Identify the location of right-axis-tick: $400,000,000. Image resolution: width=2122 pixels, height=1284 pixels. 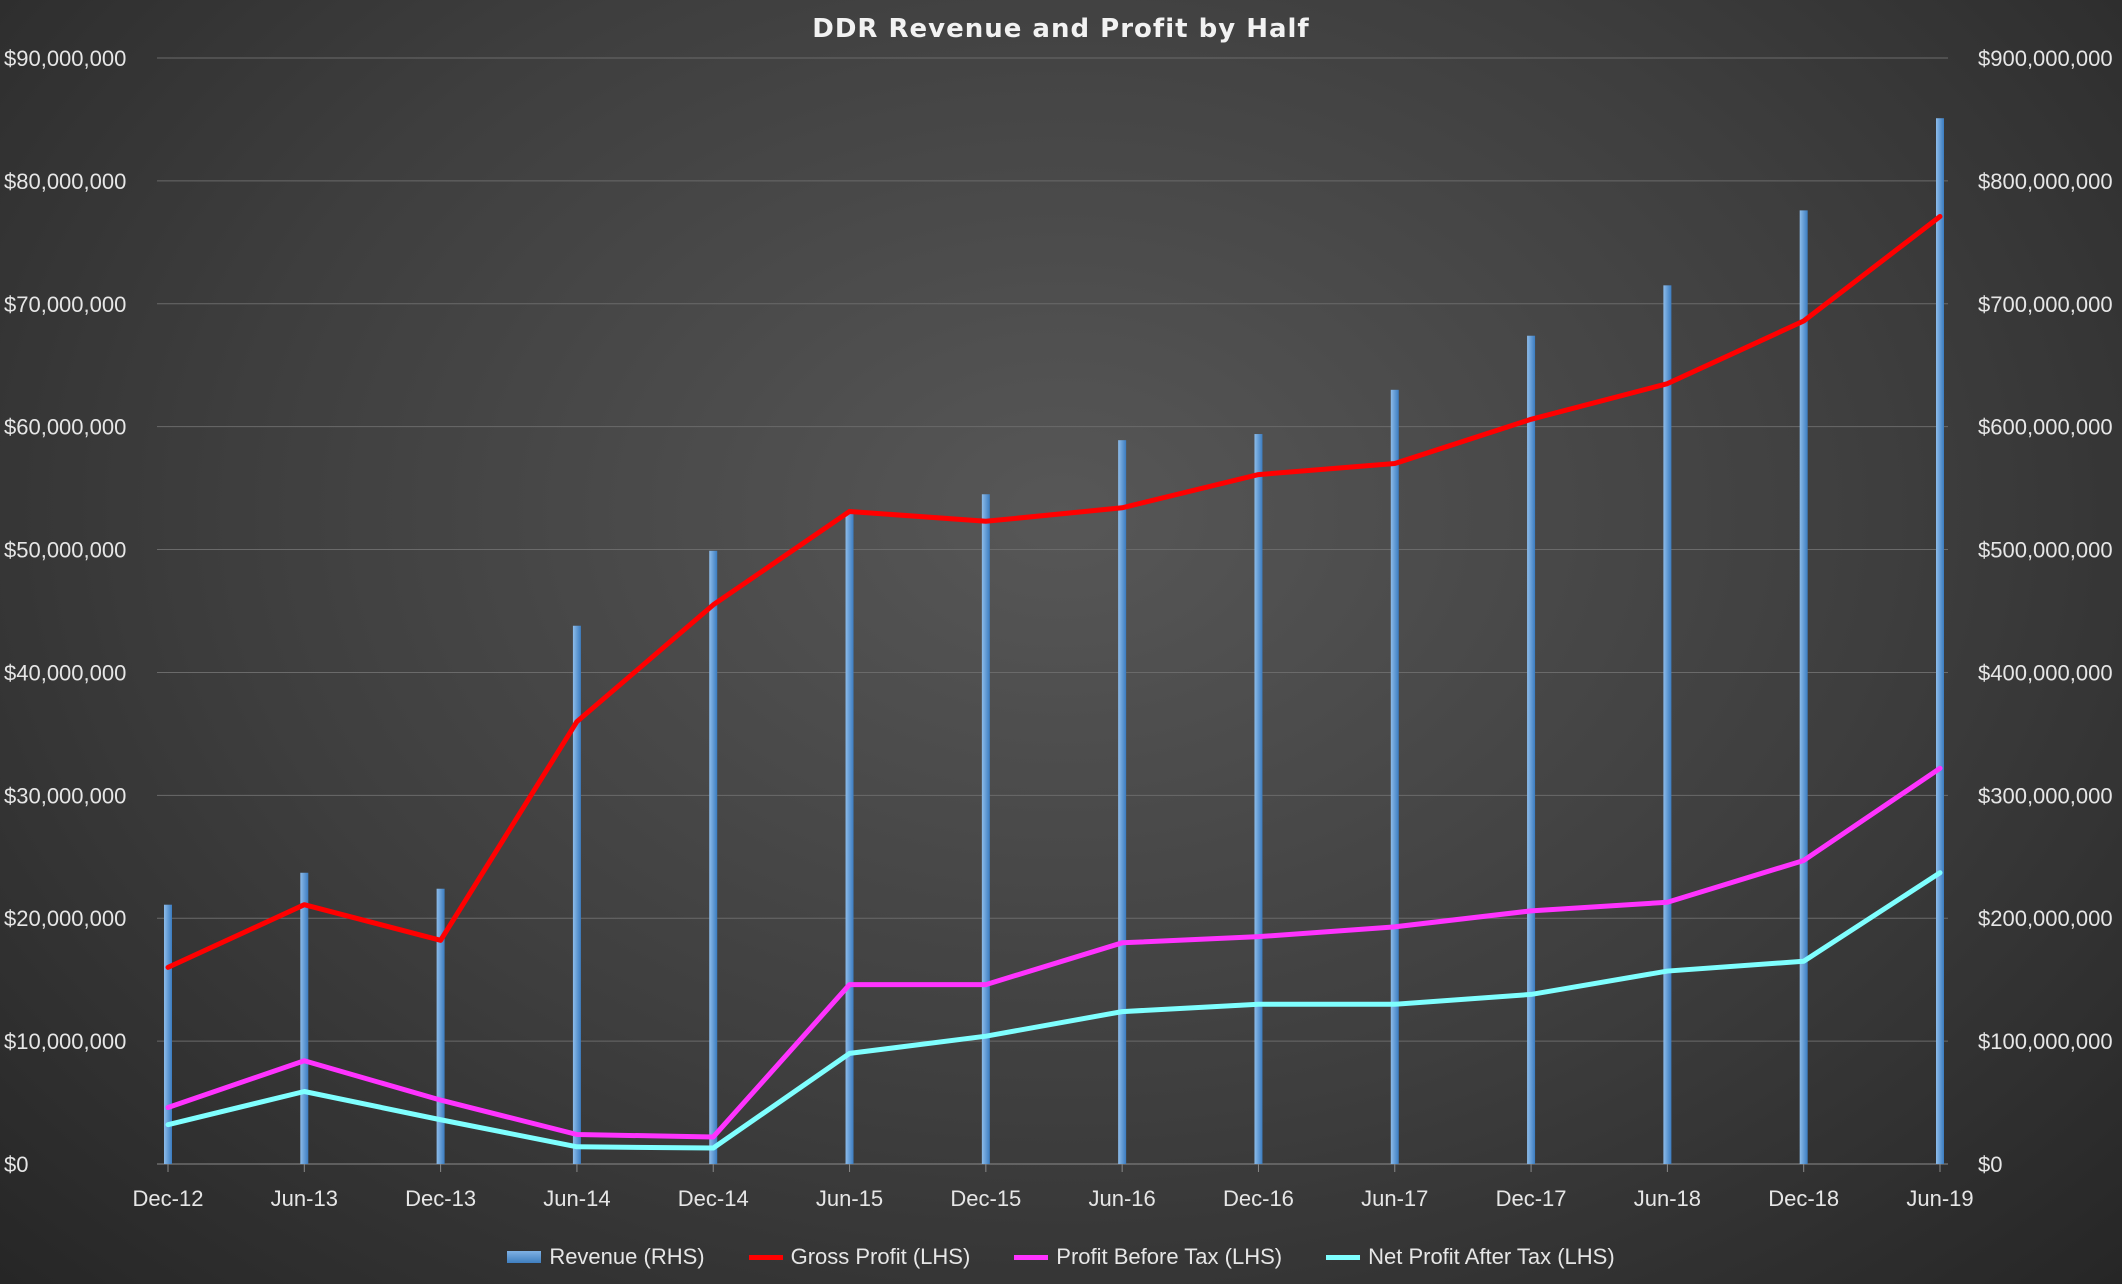
(2045, 672).